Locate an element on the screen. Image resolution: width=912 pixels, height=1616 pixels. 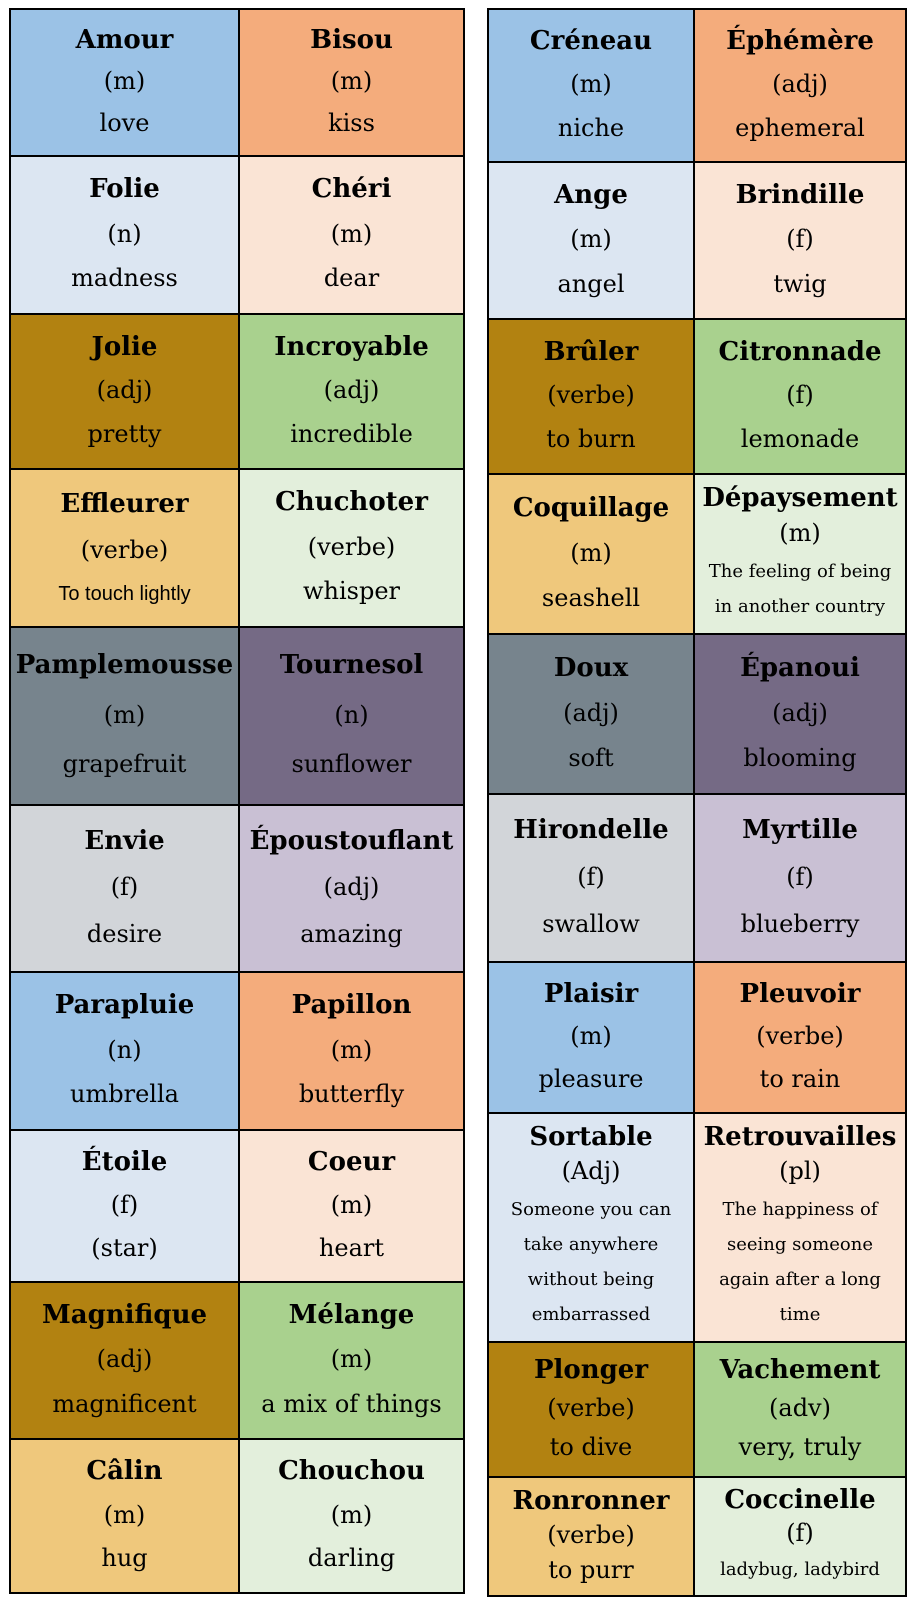
translation: amazing is located at coordinates (351, 934).